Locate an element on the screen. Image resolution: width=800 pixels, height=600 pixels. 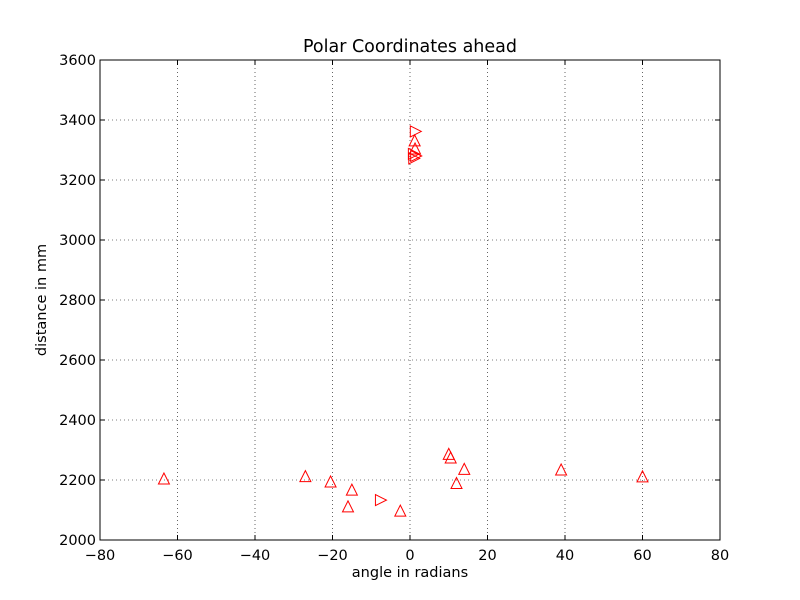
y-tick-label: 3200 is located at coordinates (77, 181).